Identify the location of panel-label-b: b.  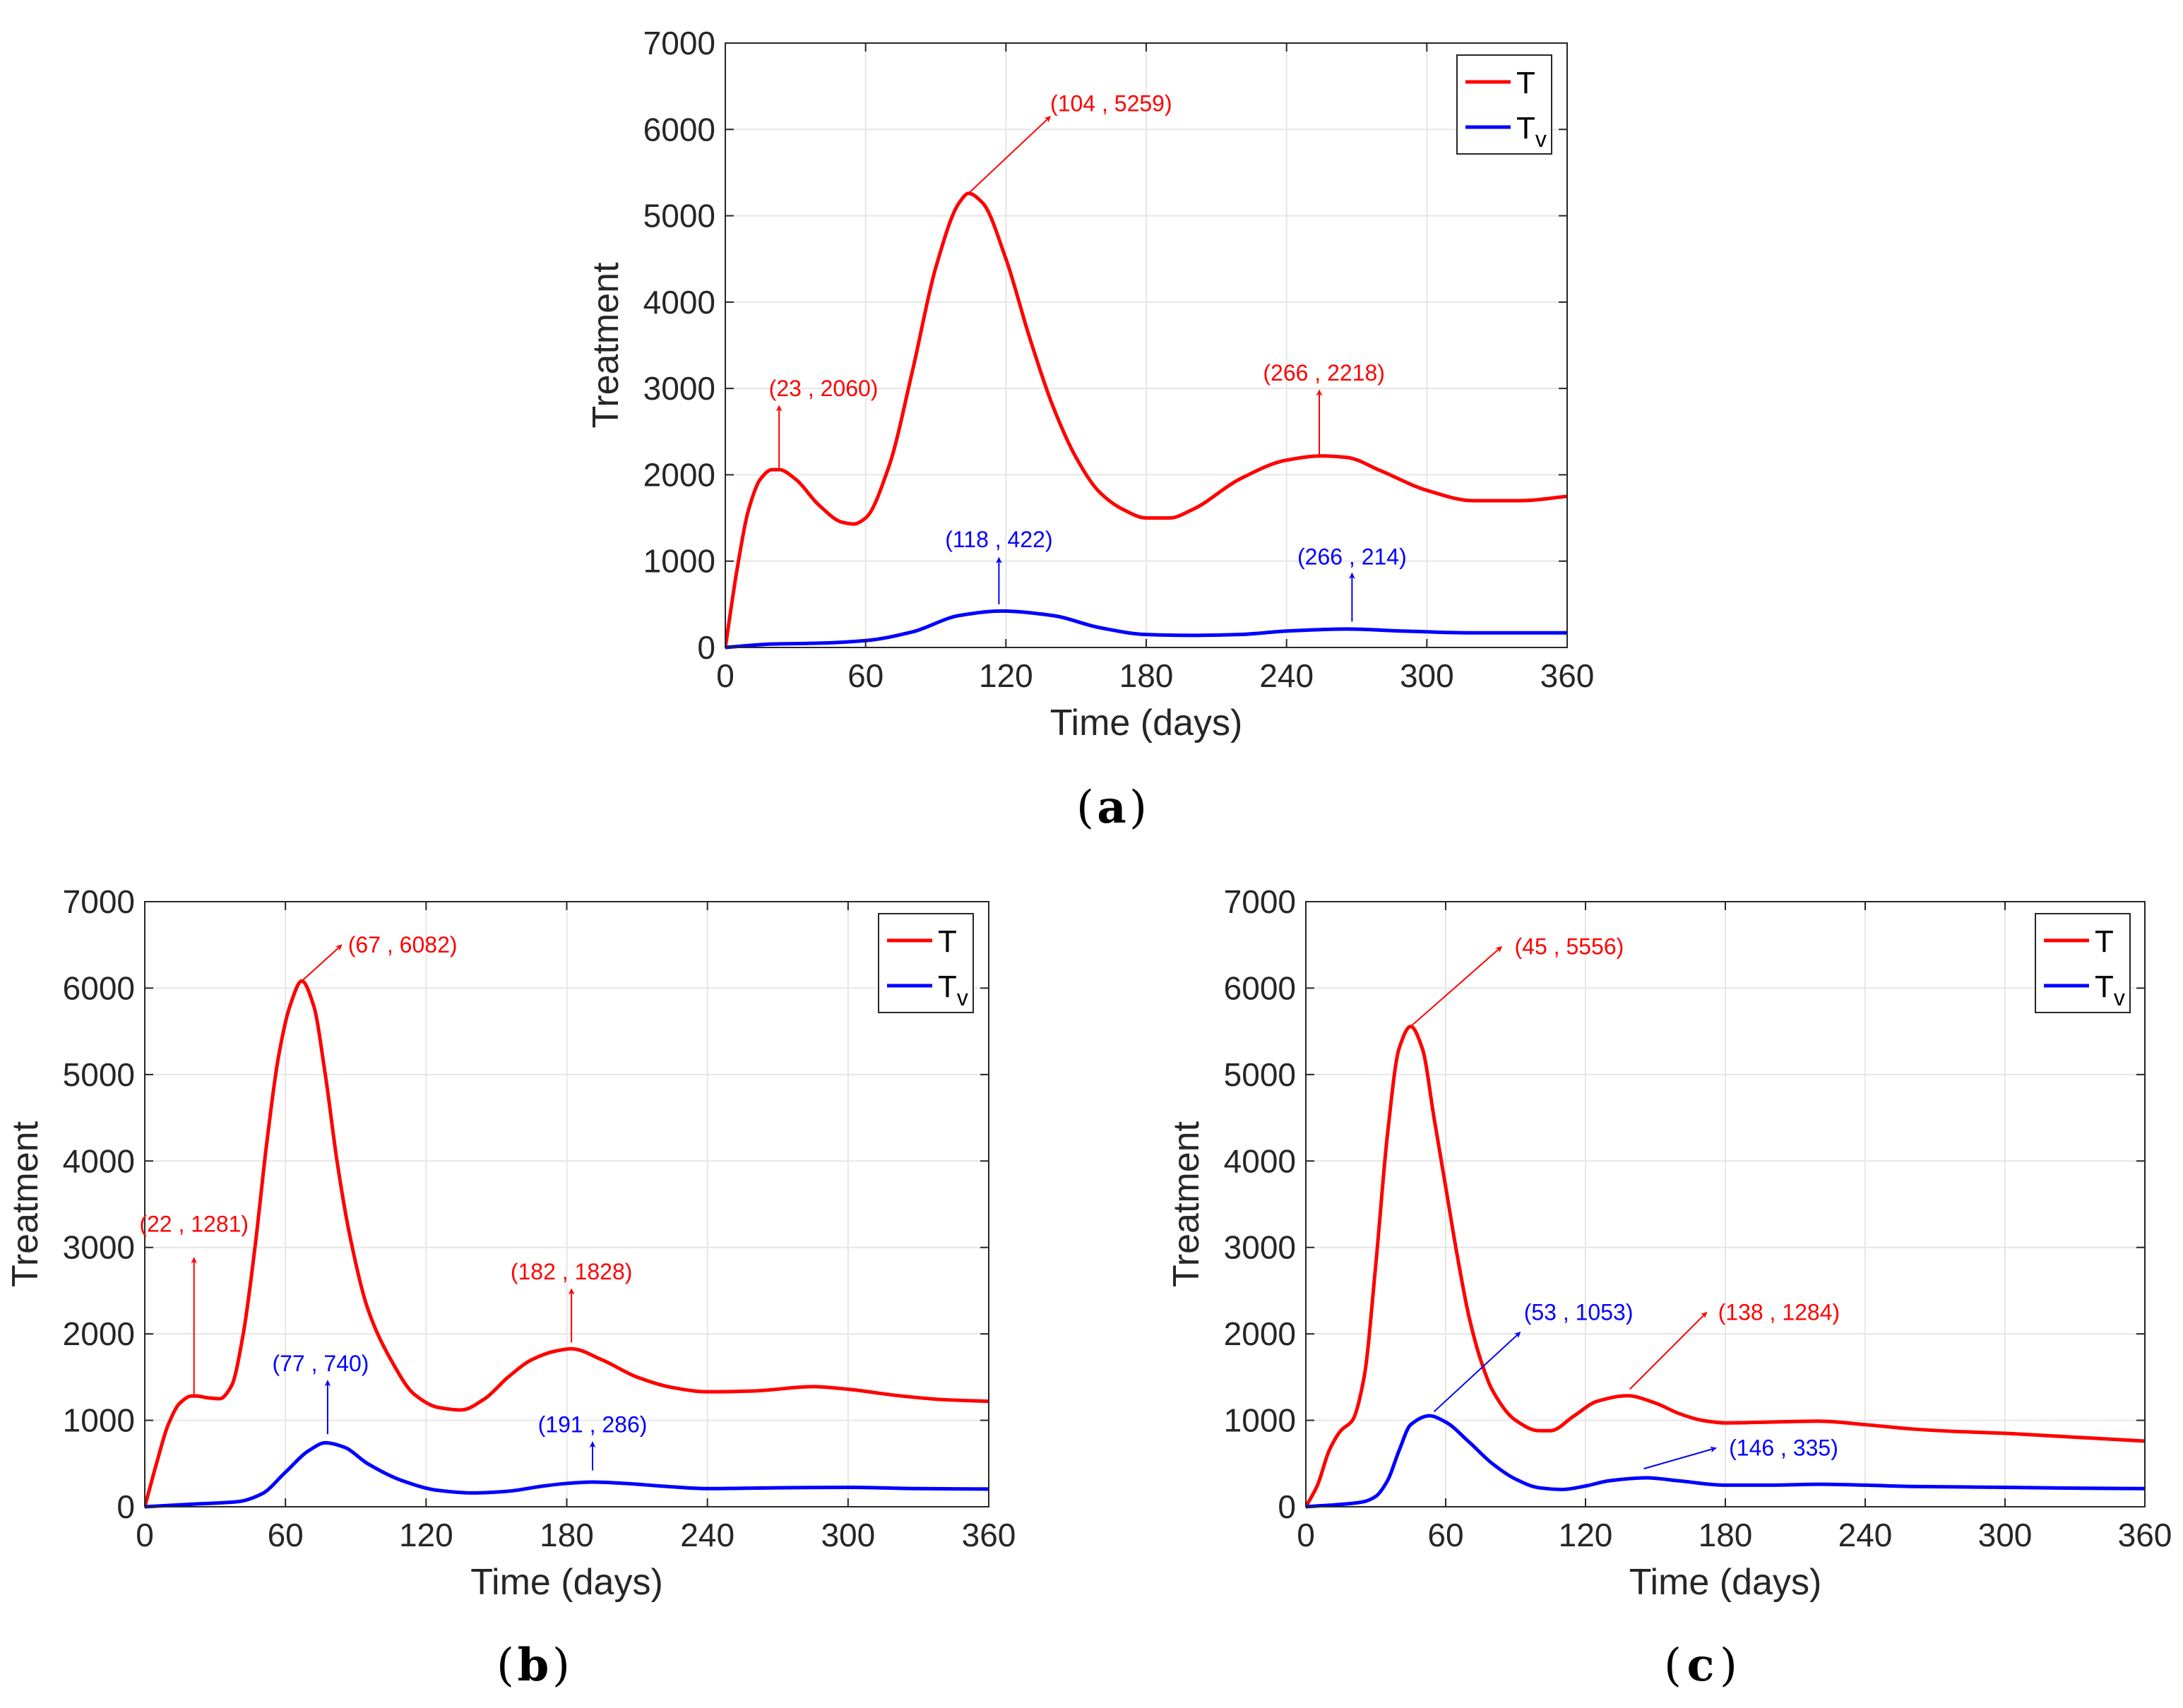
(533, 1665).